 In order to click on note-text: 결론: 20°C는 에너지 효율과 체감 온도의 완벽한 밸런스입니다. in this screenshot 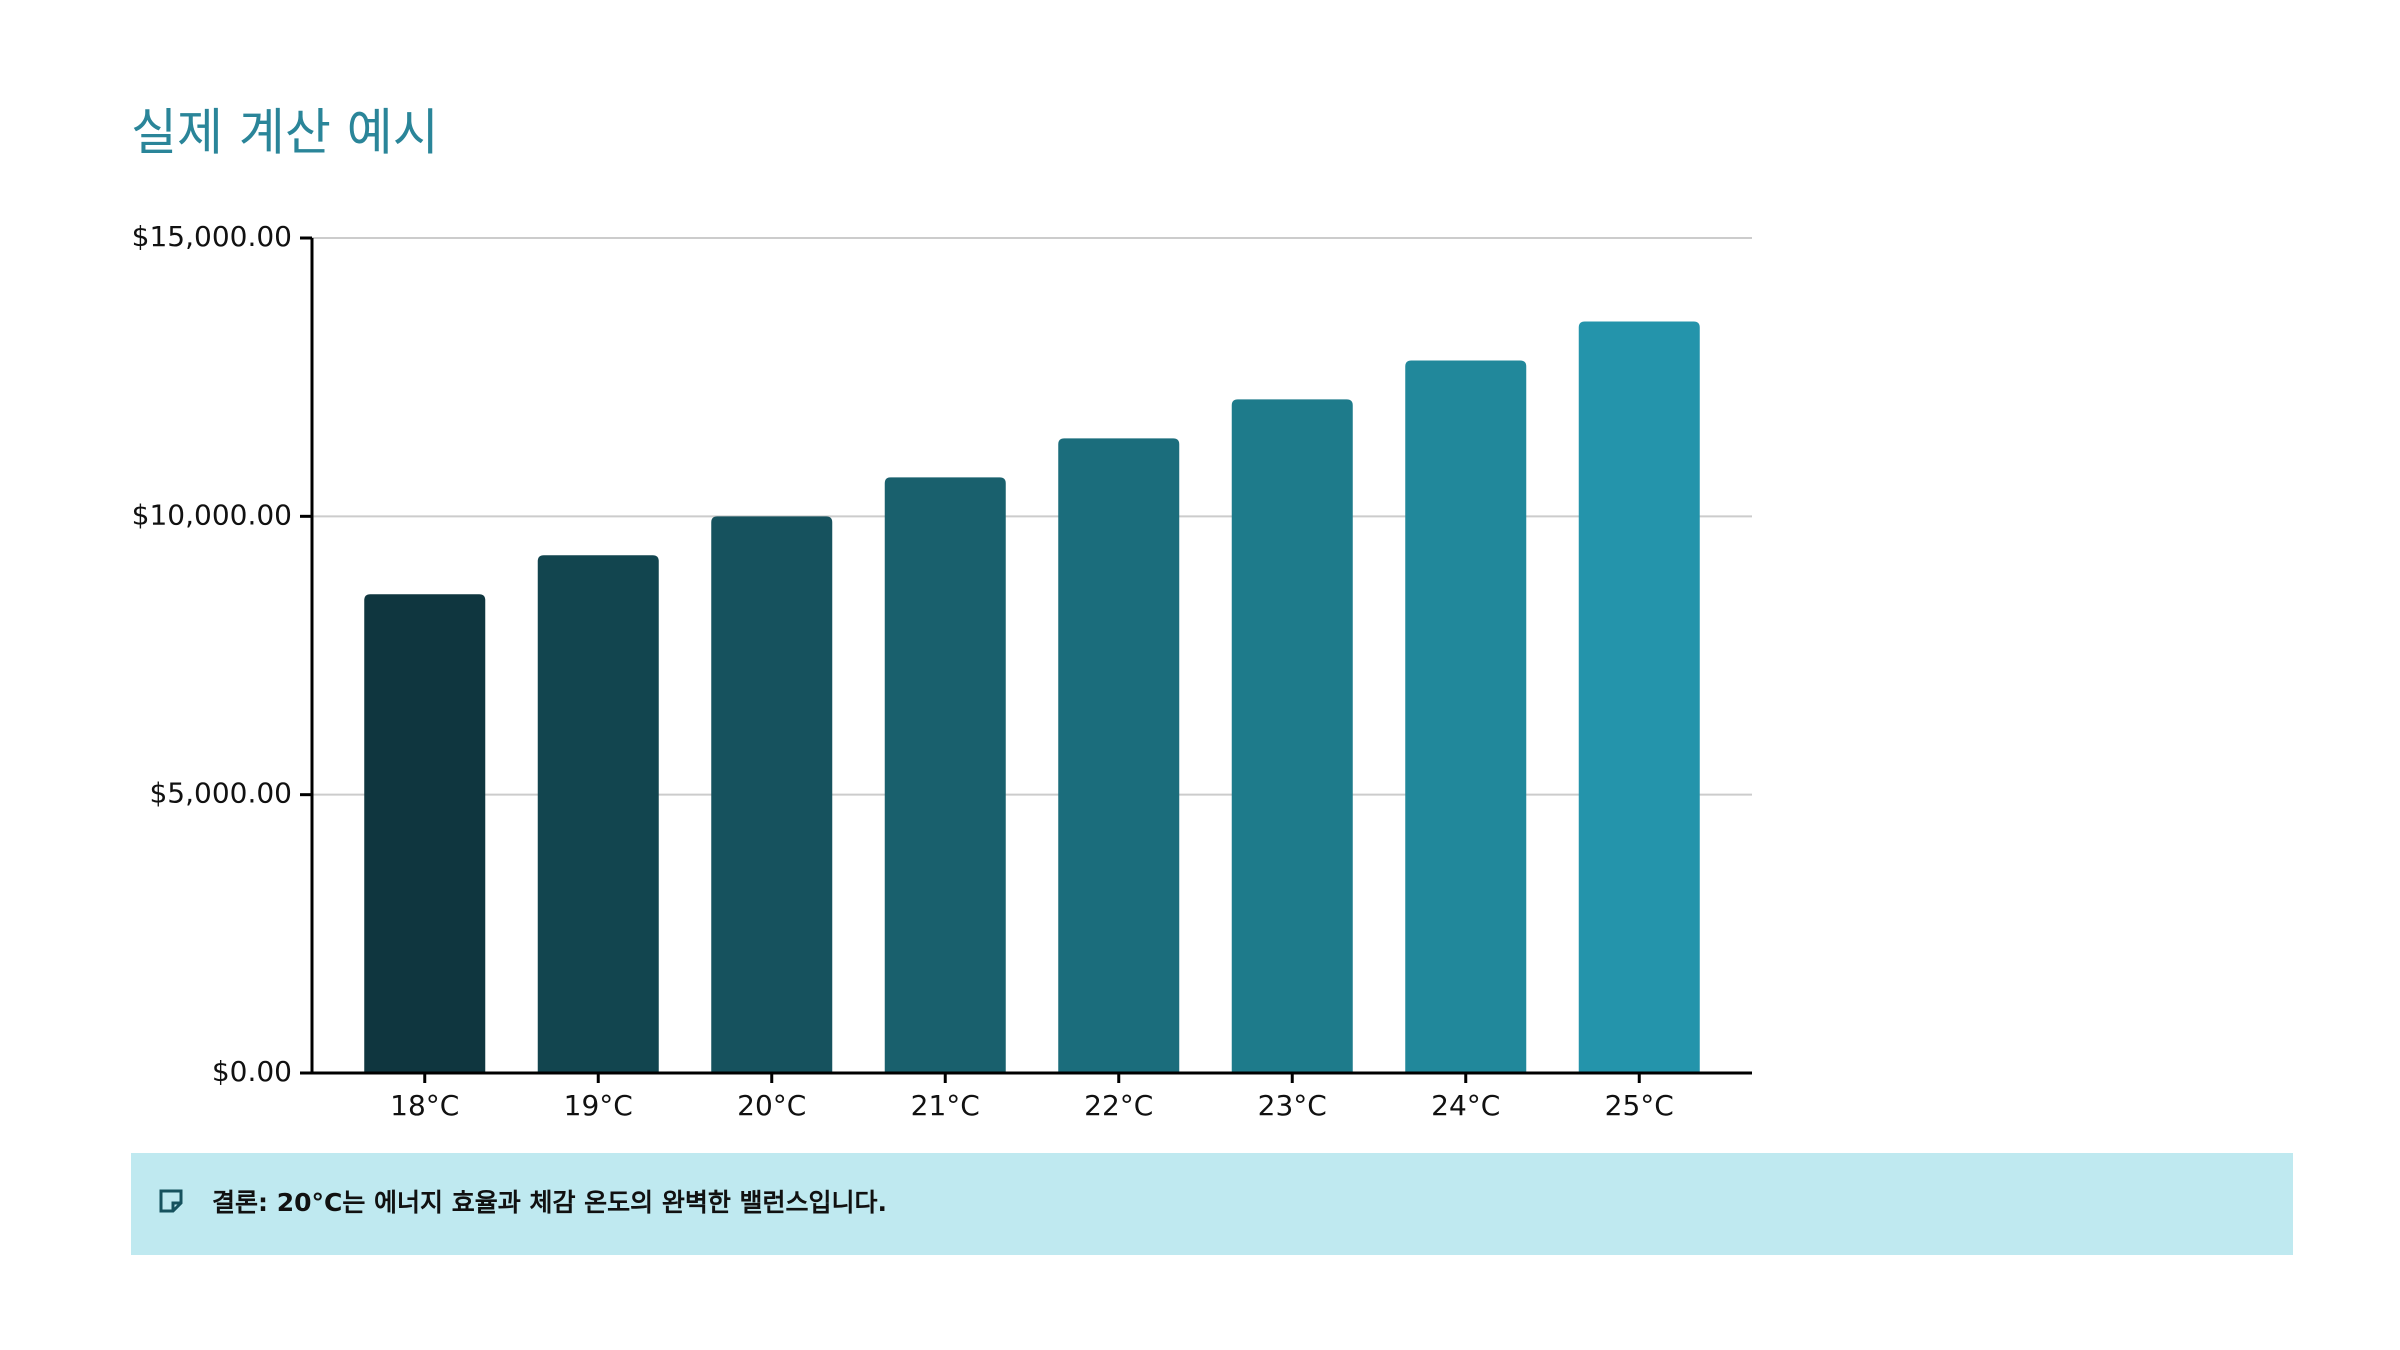, I will do `click(549, 1202)`.